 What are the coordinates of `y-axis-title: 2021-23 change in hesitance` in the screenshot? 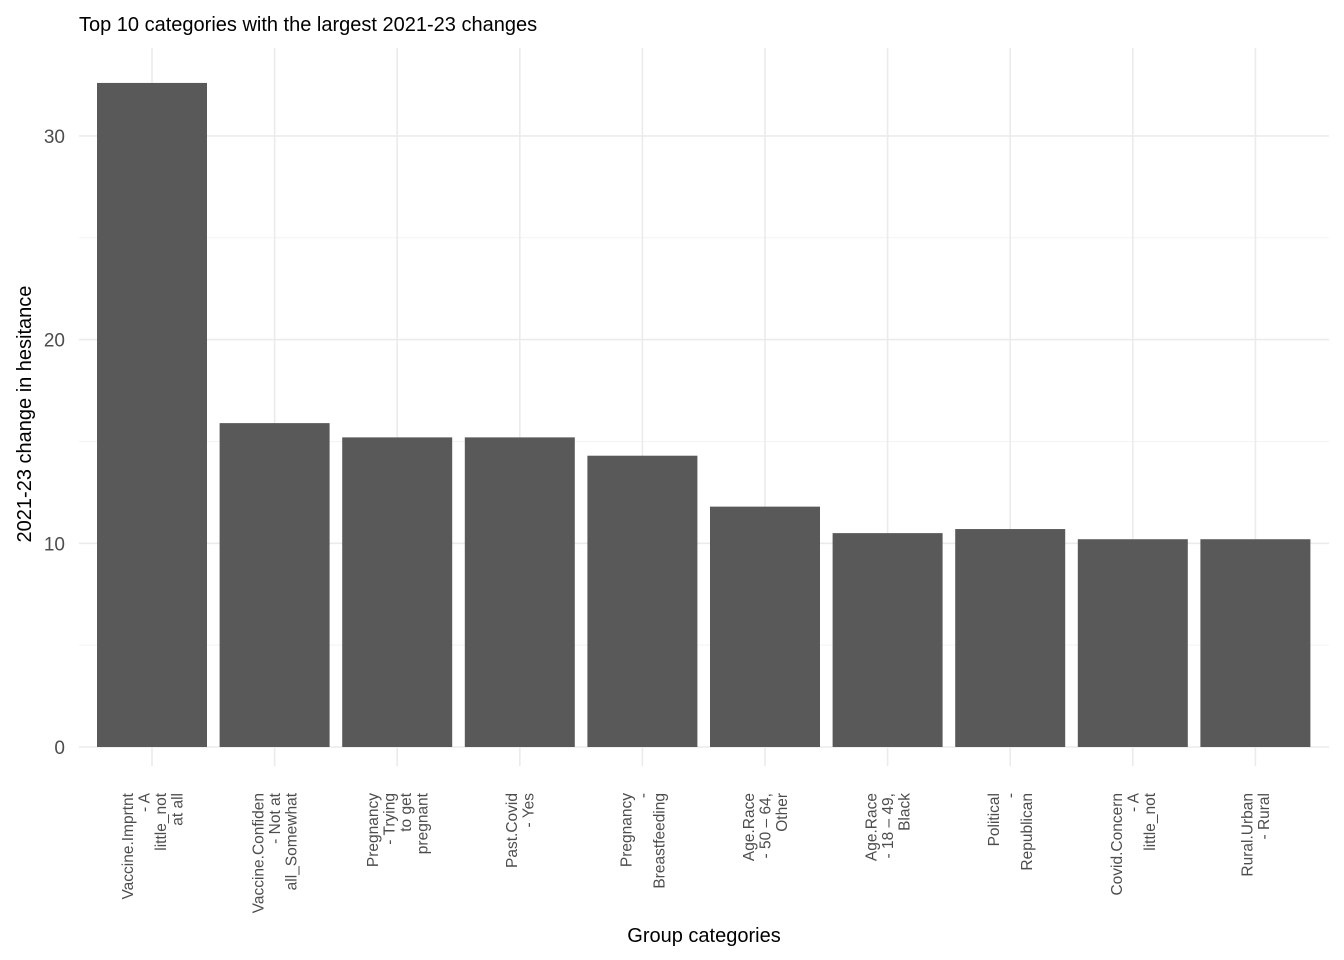 It's located at (25, 414).